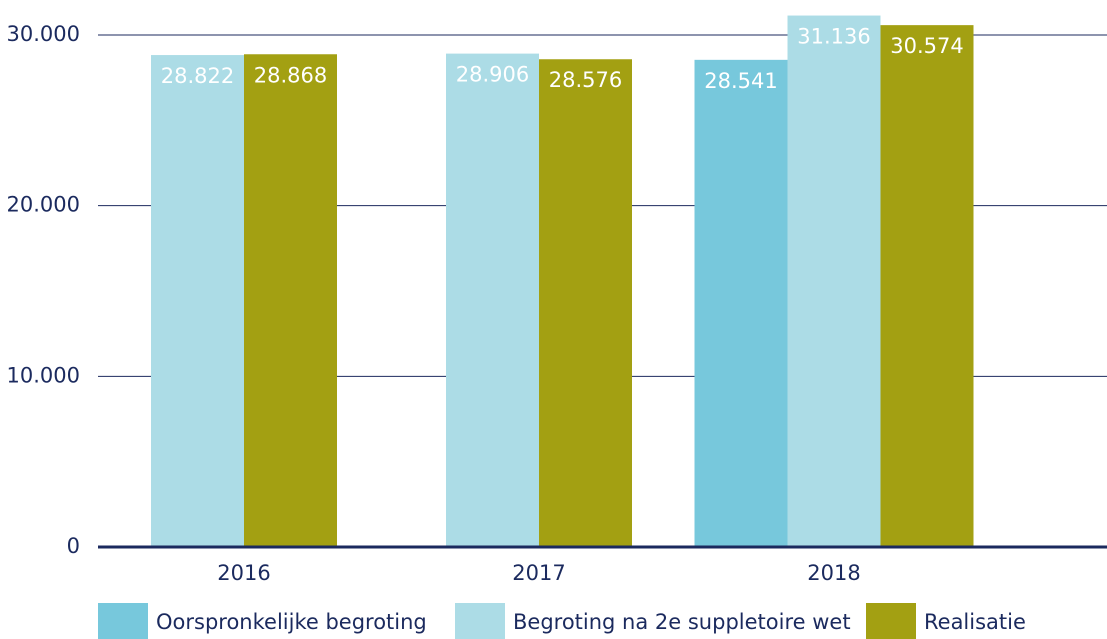  I want to click on legend-label: Begroting na 2e suppletoire wet, so click(682, 622).